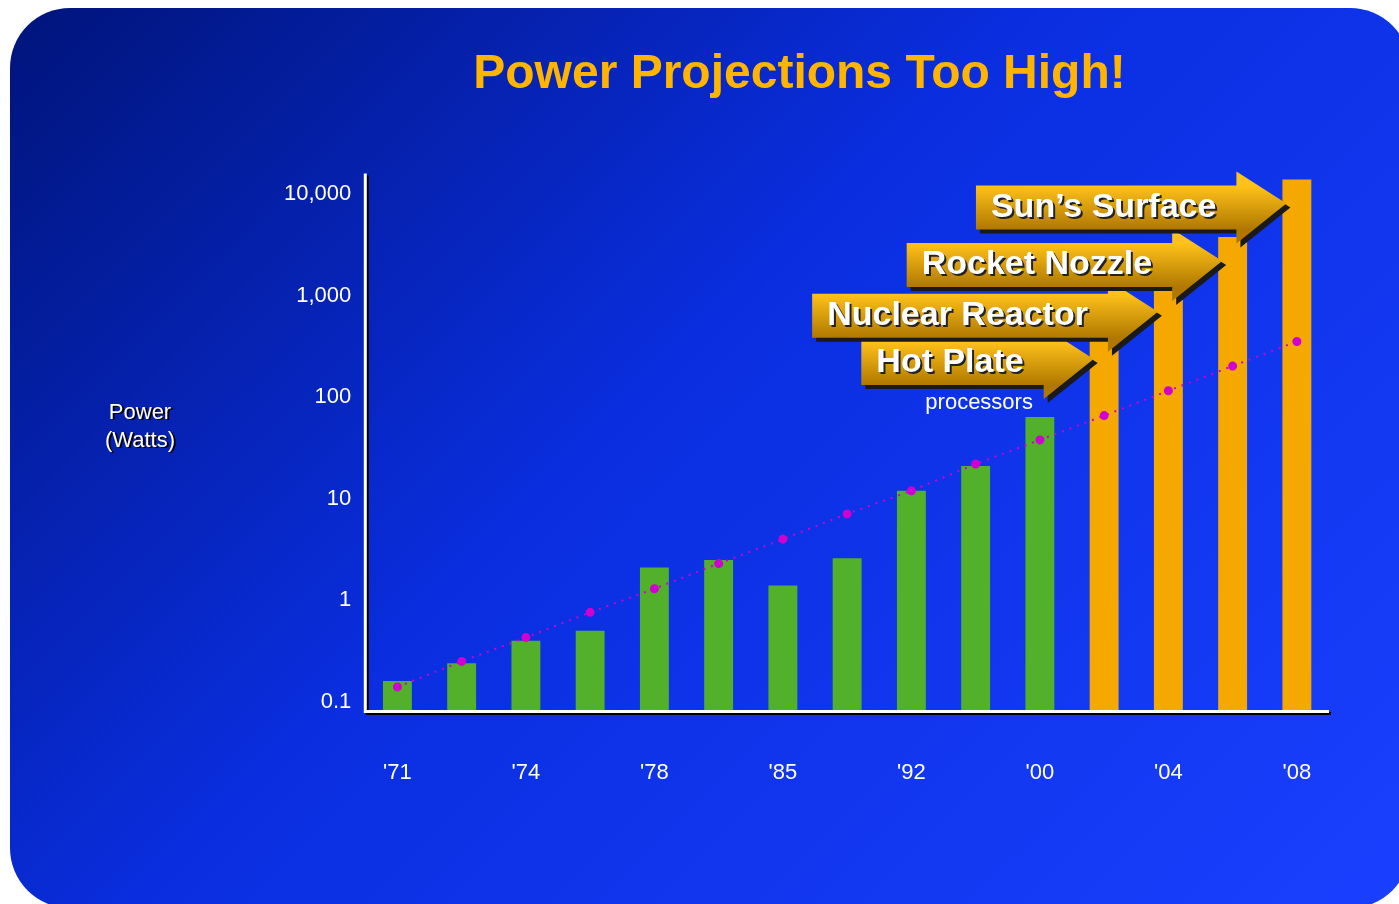 This screenshot has height=904, width=1399. What do you see at coordinates (336, 700) in the screenshot?
I see `y-tick-label: 0.1` at bounding box center [336, 700].